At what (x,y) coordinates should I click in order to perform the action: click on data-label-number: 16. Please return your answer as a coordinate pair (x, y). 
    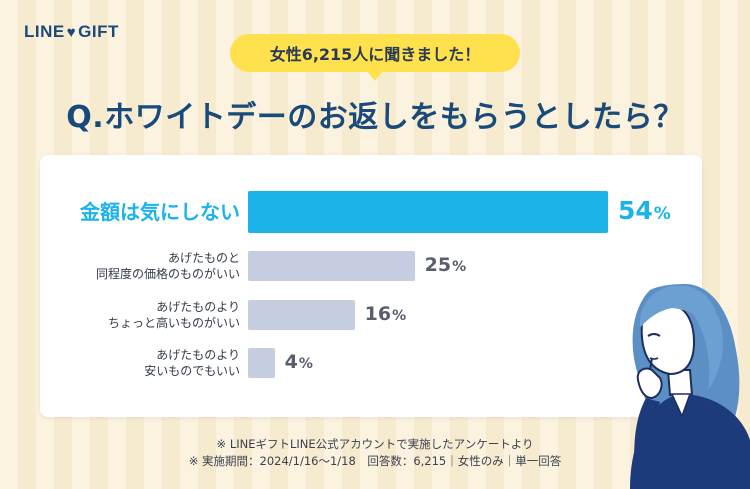
    Looking at the image, I should click on (378, 314).